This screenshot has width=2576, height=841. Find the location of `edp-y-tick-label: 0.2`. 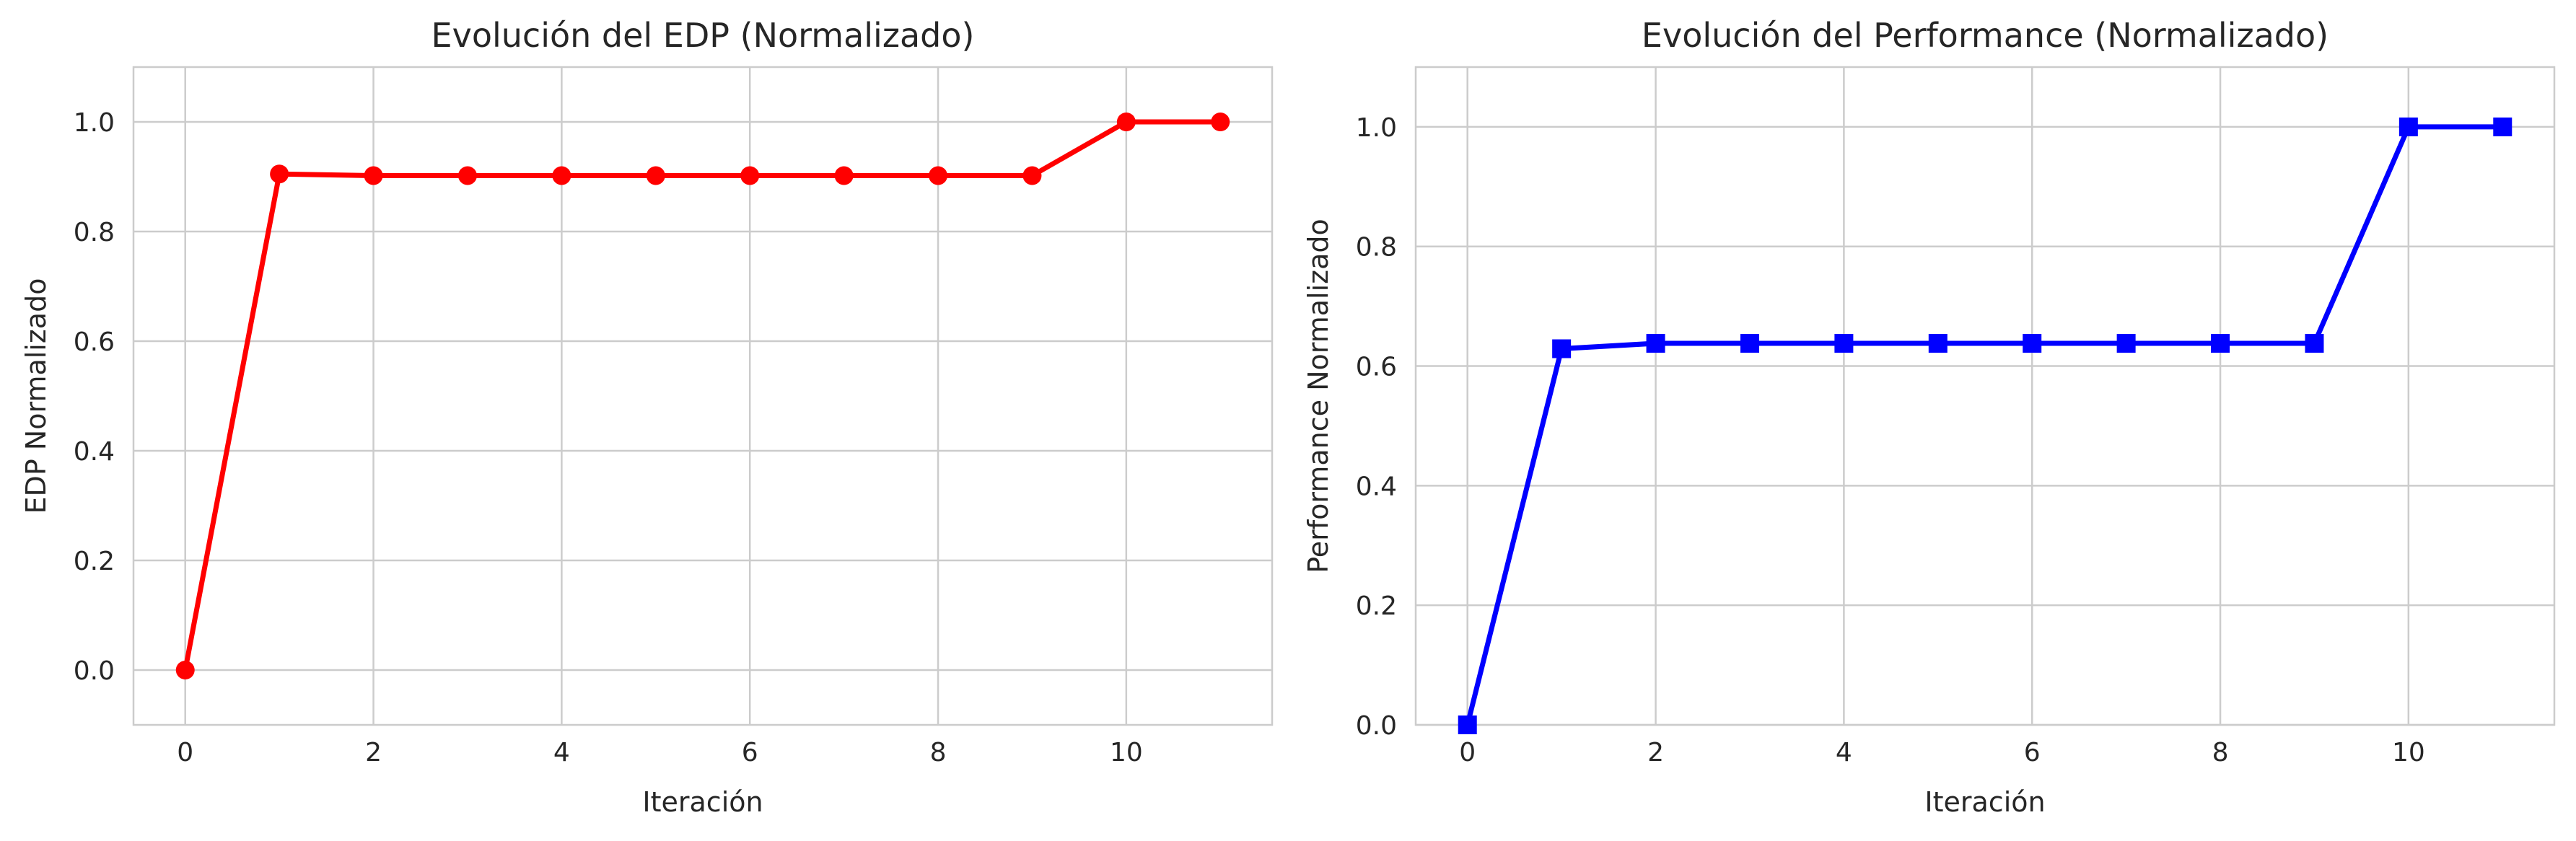

edp-y-tick-label: 0.2 is located at coordinates (94, 561).